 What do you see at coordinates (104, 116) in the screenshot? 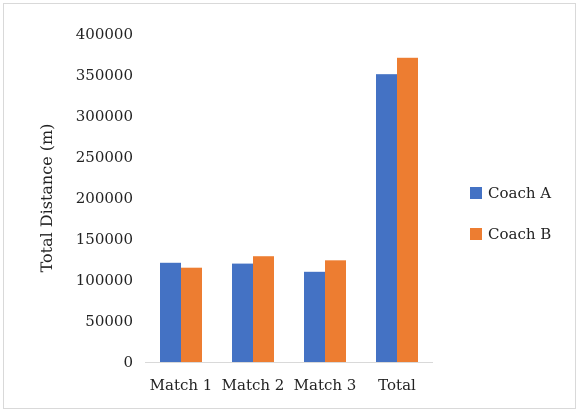
I see `y-tick-label: 300000` at bounding box center [104, 116].